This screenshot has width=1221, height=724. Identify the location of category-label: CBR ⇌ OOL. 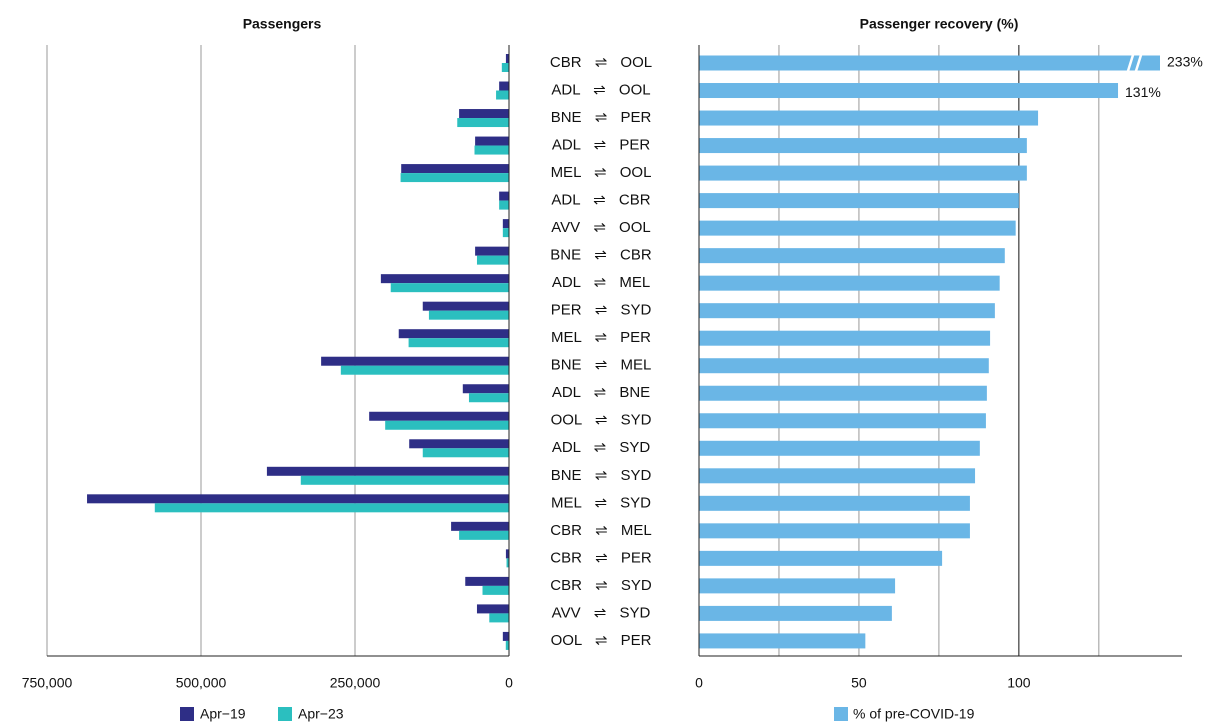
(601, 62).